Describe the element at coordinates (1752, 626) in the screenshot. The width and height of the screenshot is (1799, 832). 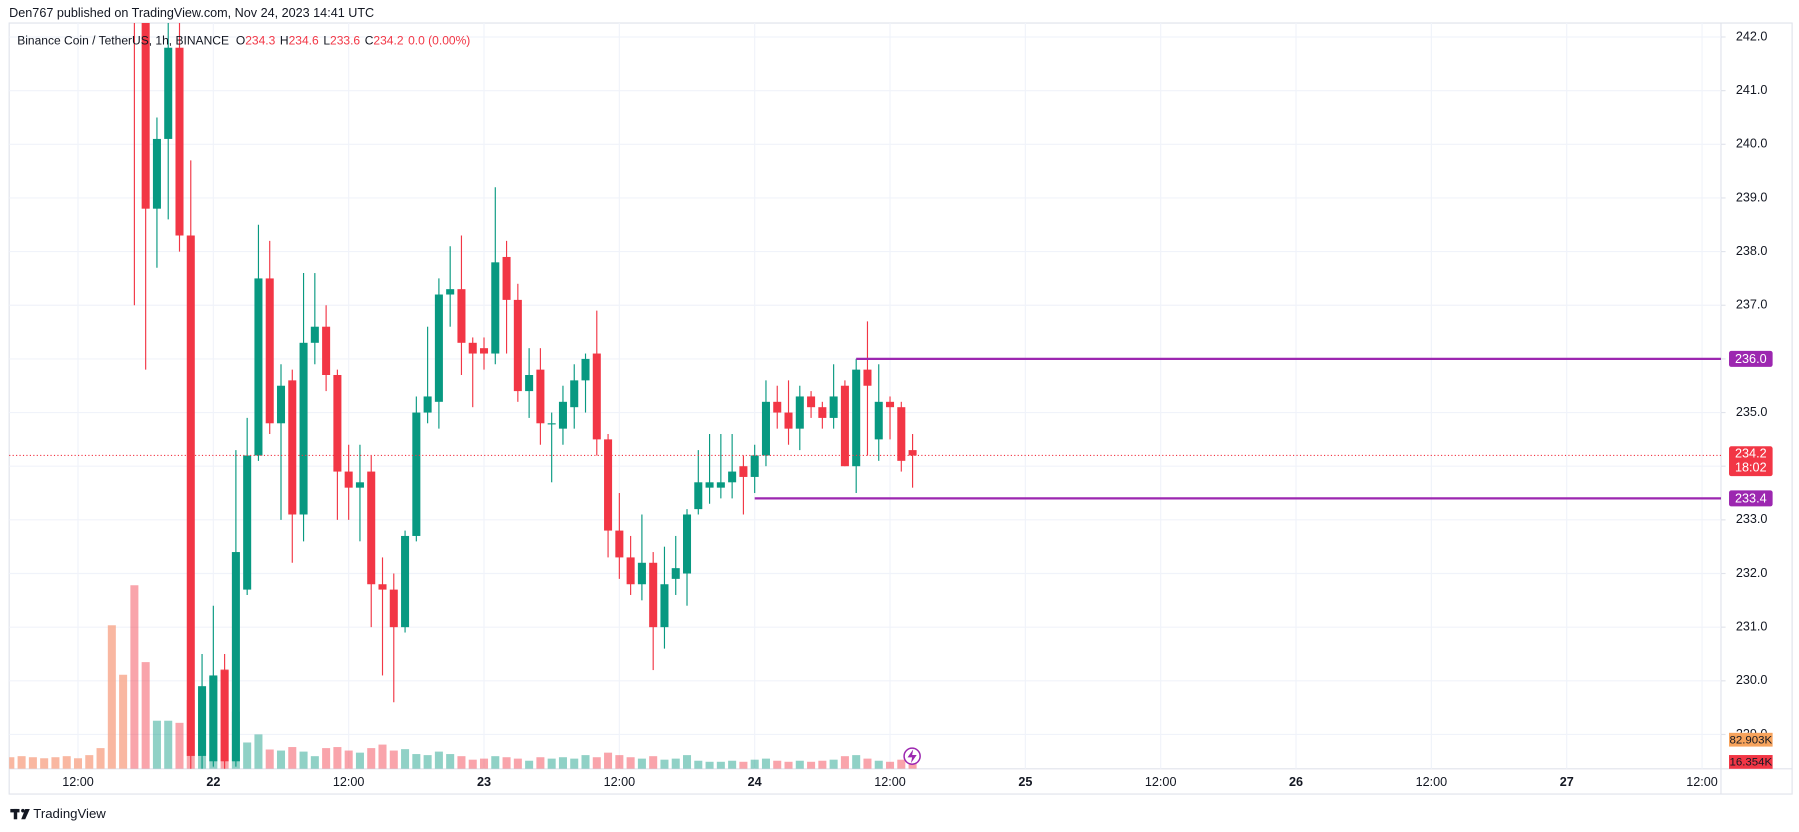
I see `y-tick-label: 231.0` at that location.